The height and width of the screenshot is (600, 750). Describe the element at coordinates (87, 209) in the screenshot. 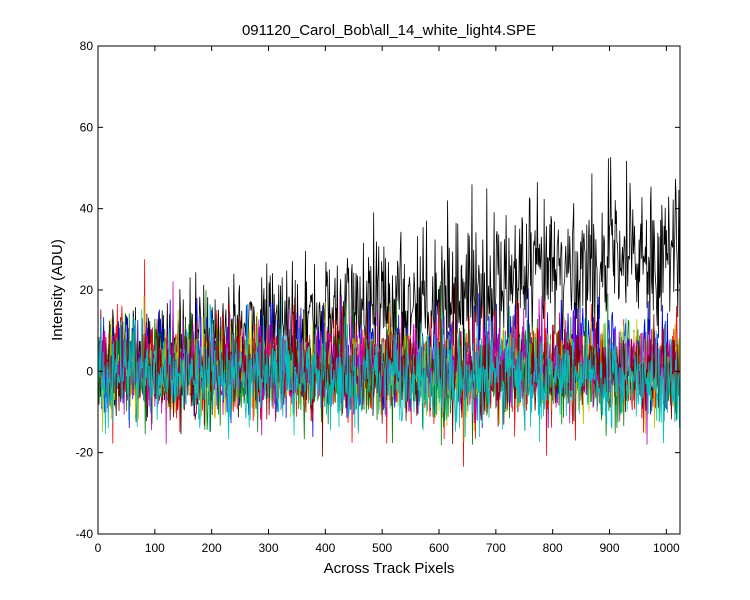

I see `y-tick-label: 40` at that location.